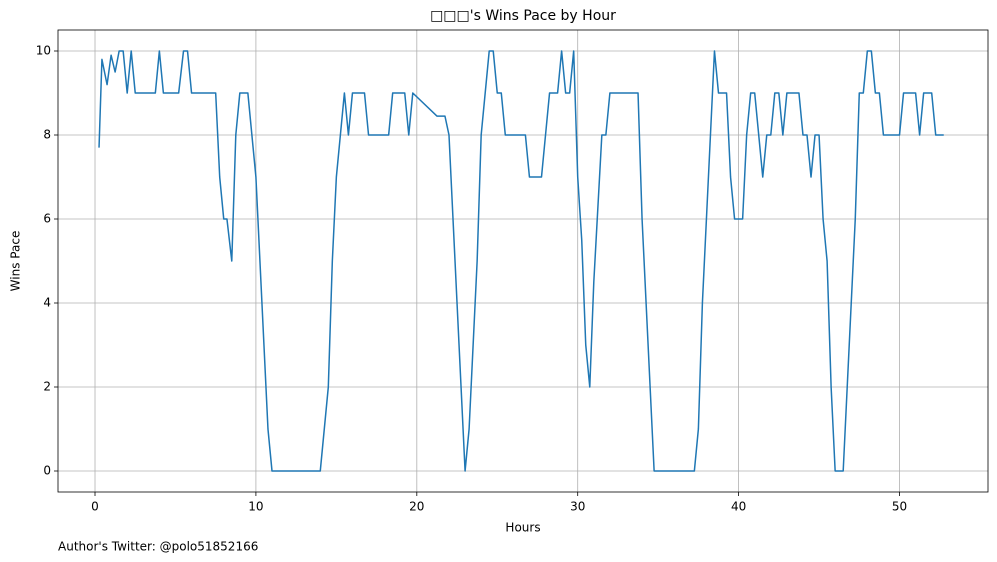 The width and height of the screenshot is (997, 562). Describe the element at coordinates (47, 135) in the screenshot. I see `y-tick-label: 8` at that location.